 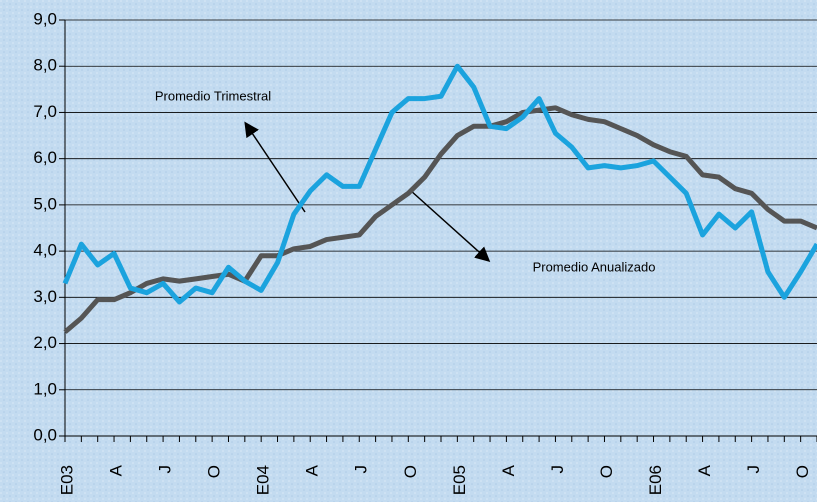 I want to click on y-tick-label: 1,0, so click(x=45, y=388).